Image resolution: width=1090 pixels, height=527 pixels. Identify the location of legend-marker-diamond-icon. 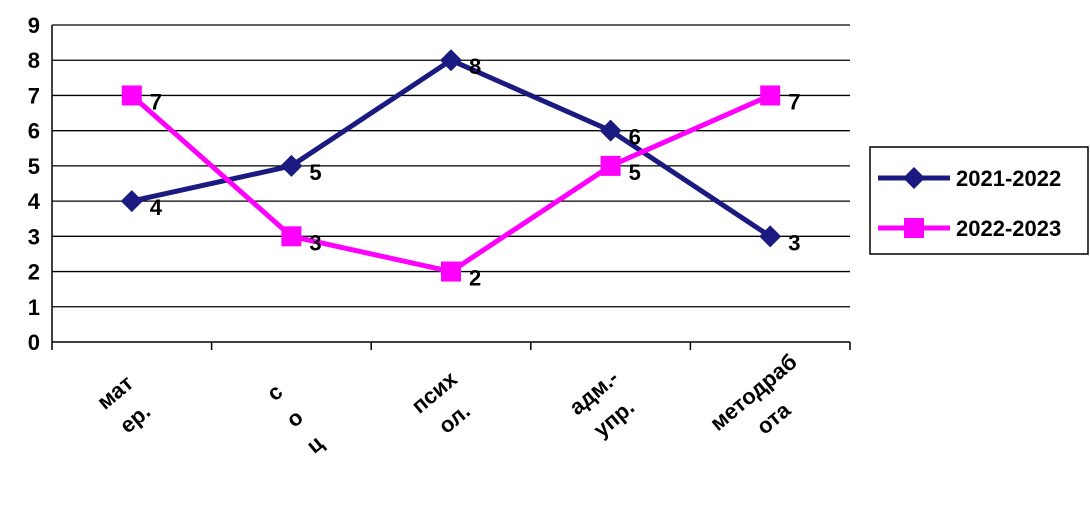
(914, 178).